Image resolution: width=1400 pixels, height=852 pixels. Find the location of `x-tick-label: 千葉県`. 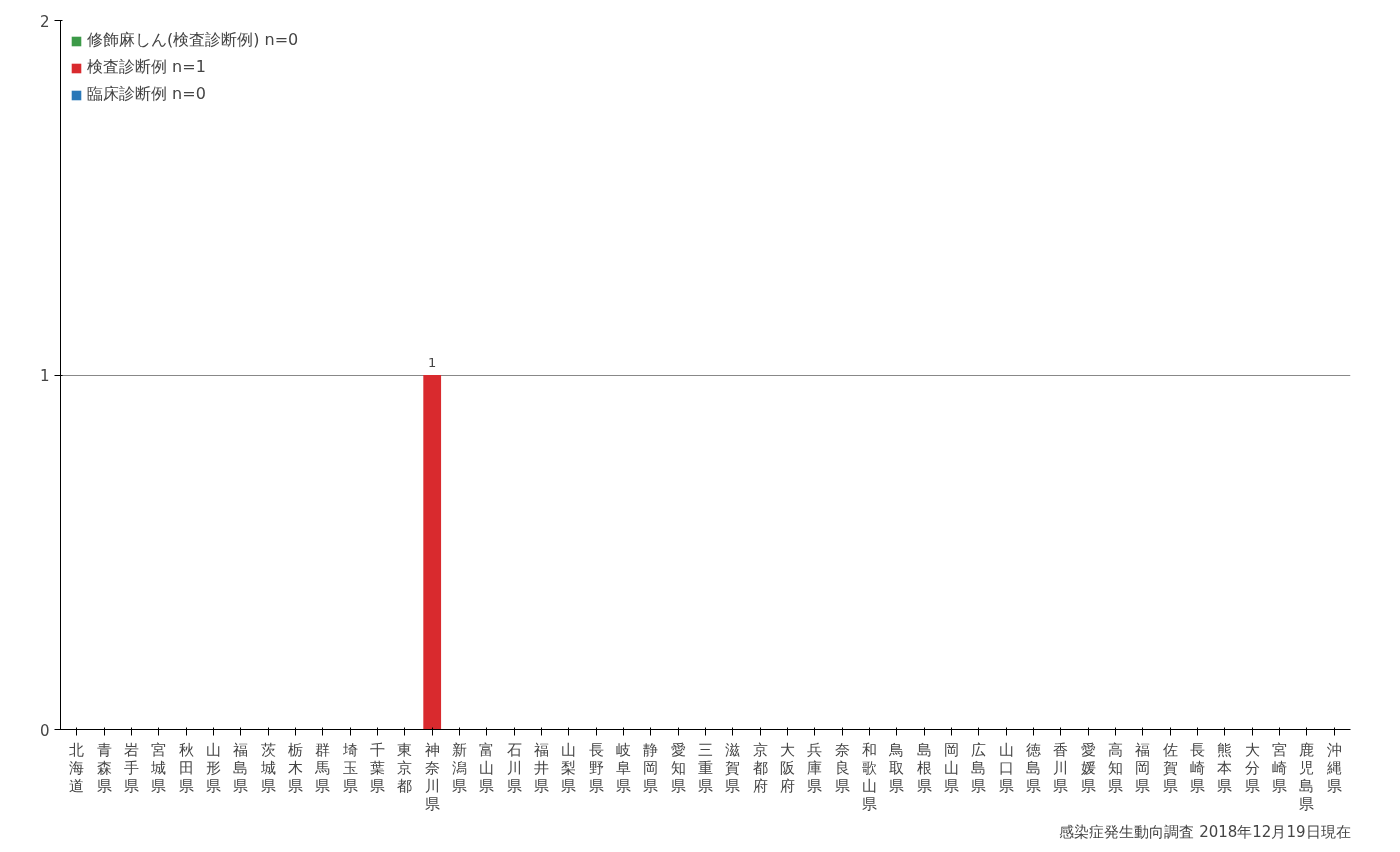

x-tick-label: 千葉県 is located at coordinates (378, 767).